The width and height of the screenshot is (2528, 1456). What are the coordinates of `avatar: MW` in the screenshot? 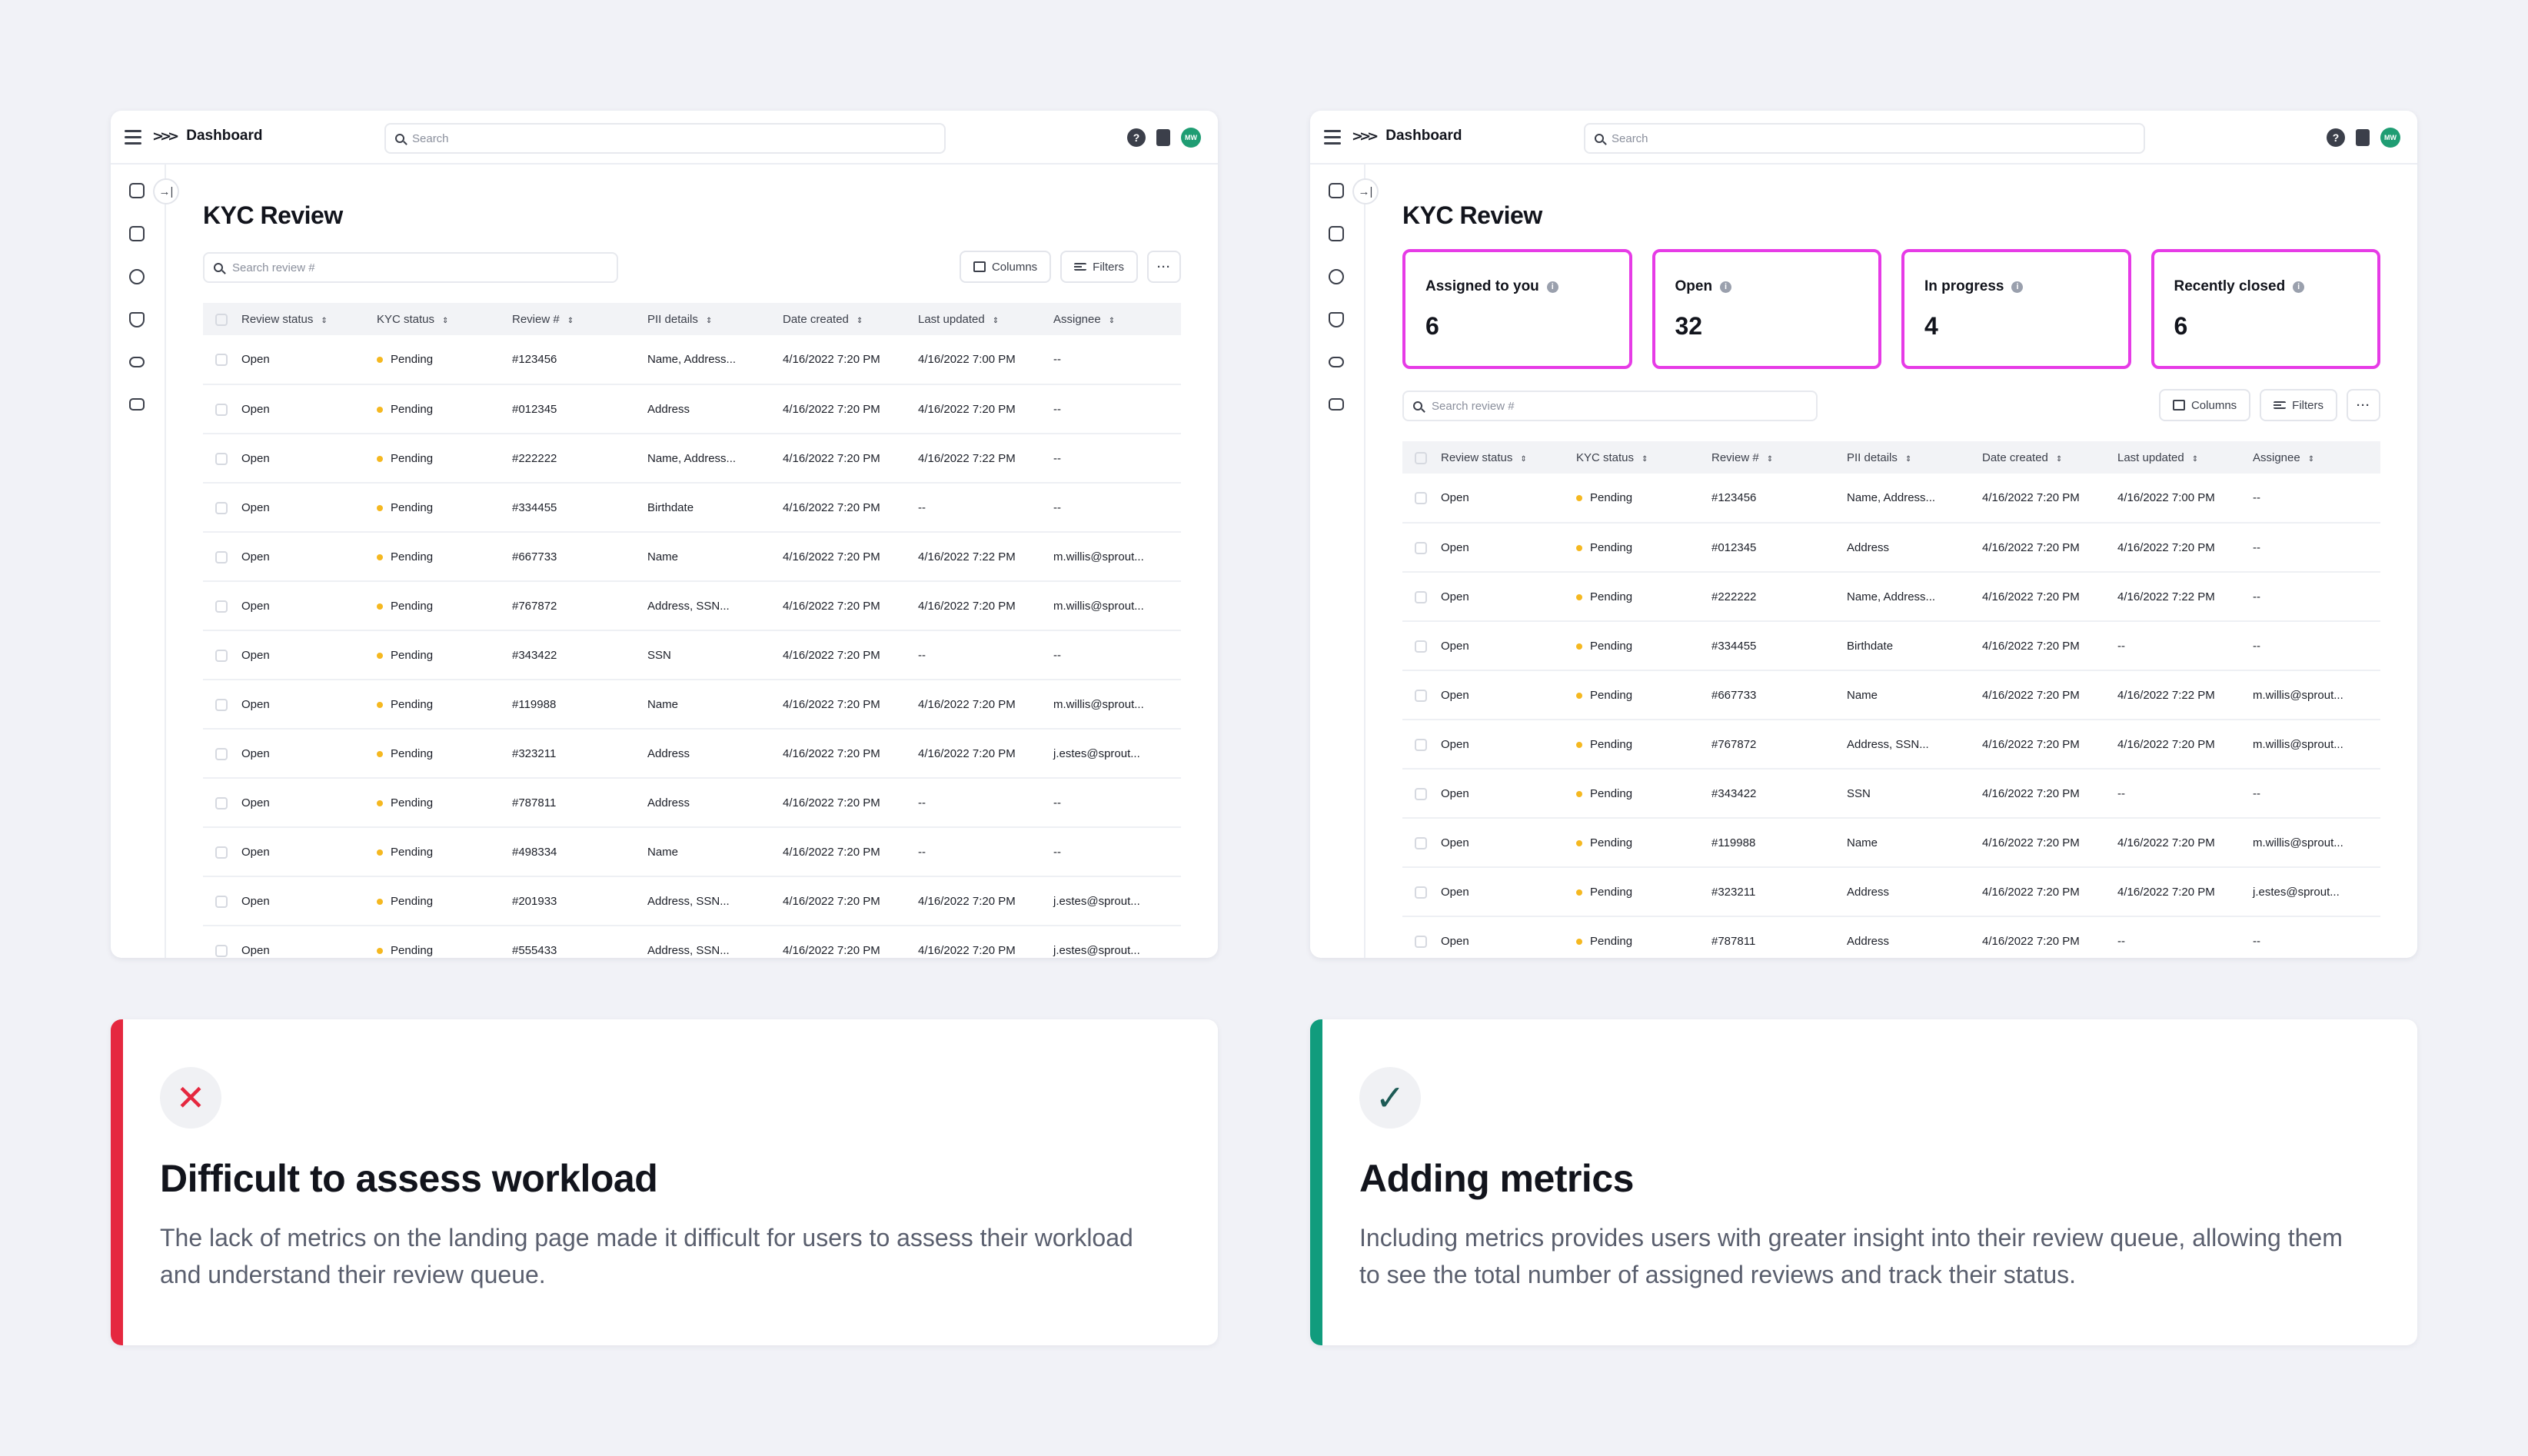 It's located at (2390, 138).